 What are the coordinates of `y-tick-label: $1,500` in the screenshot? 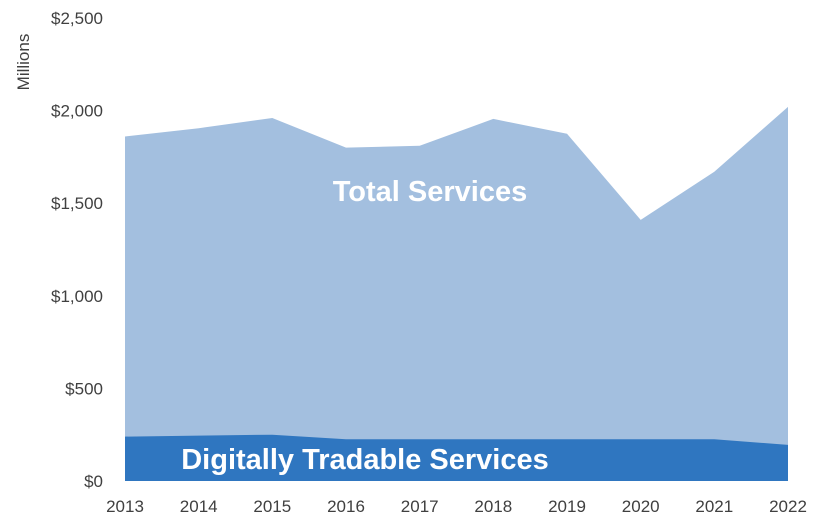 It's located at (77, 203).